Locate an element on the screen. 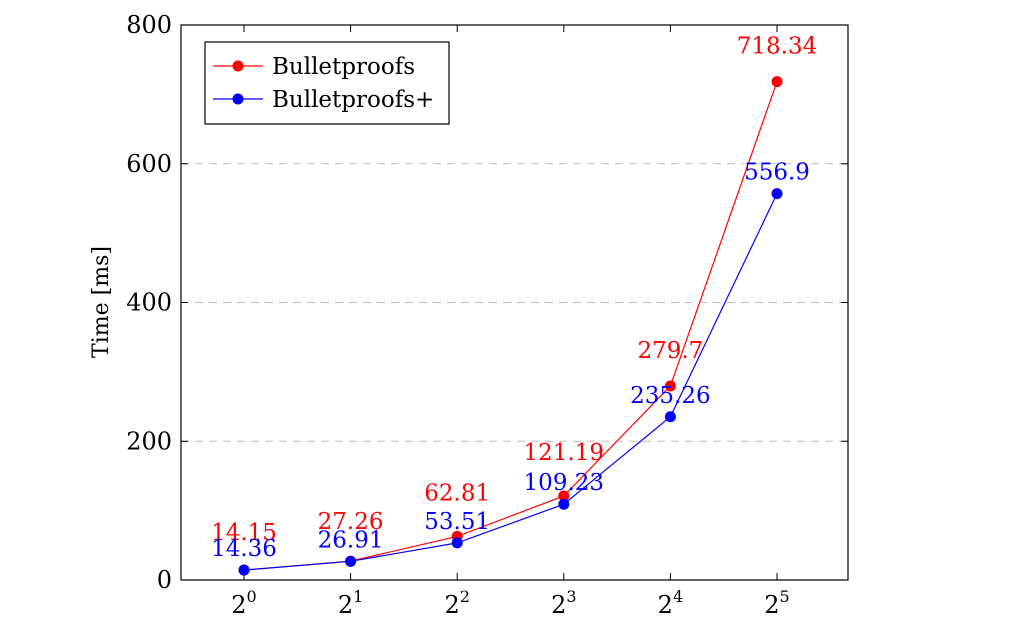 This screenshot has width=1023, height=627. y-axis-label: Time [ms] is located at coordinates (101, 302).